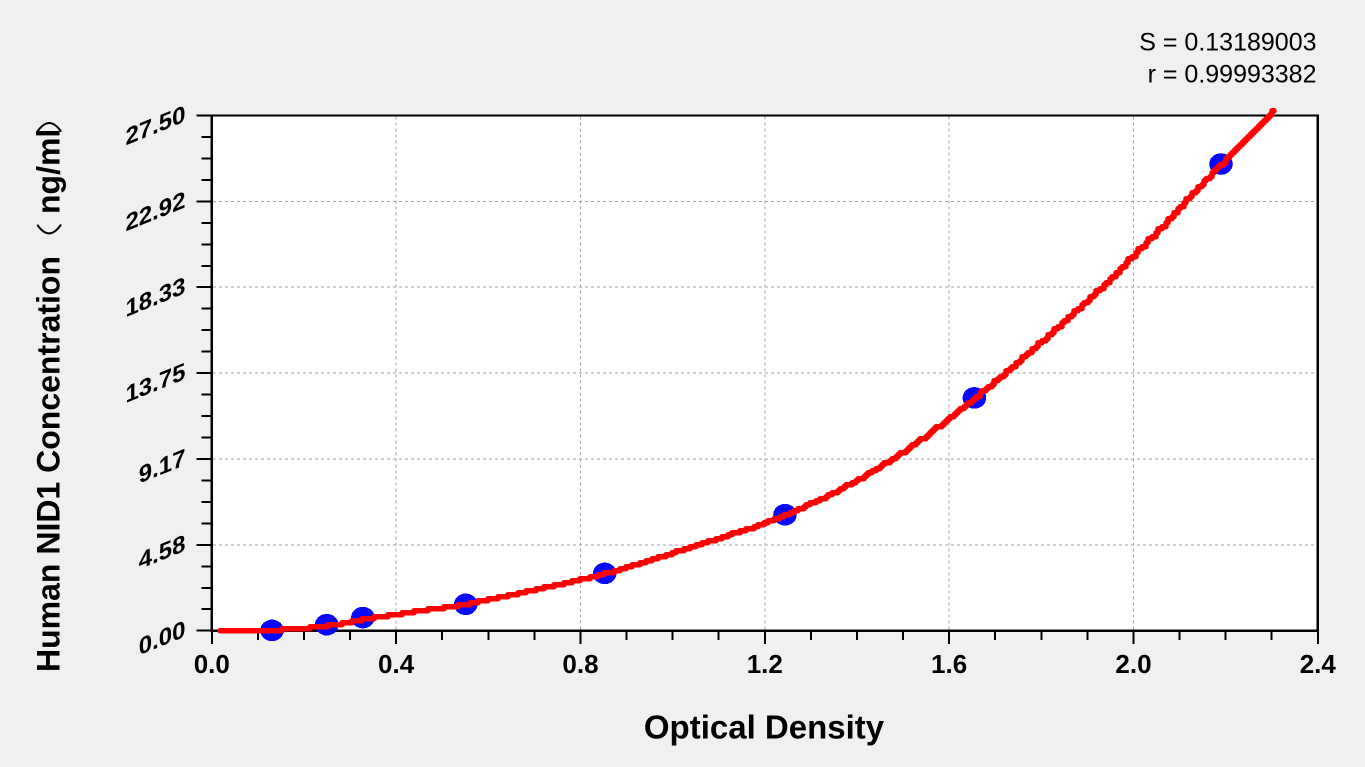 The image size is (1365, 767). I want to click on svg-text: 2.0, so click(1133, 664).